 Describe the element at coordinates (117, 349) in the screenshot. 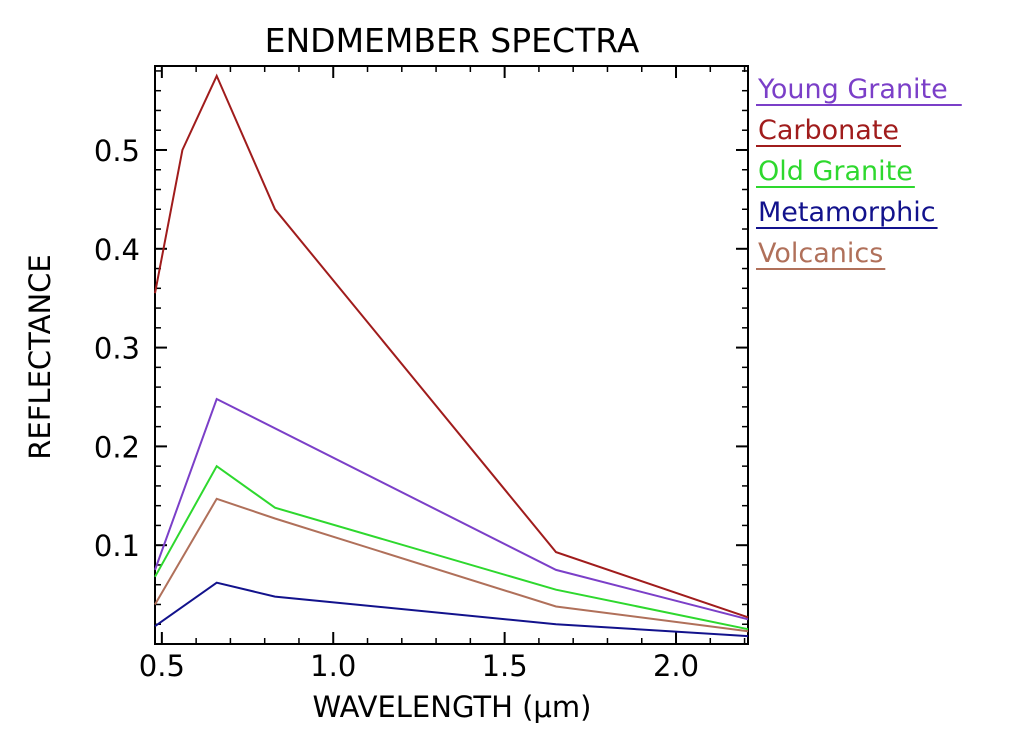

I see `y-tick-label: 0.3` at that location.